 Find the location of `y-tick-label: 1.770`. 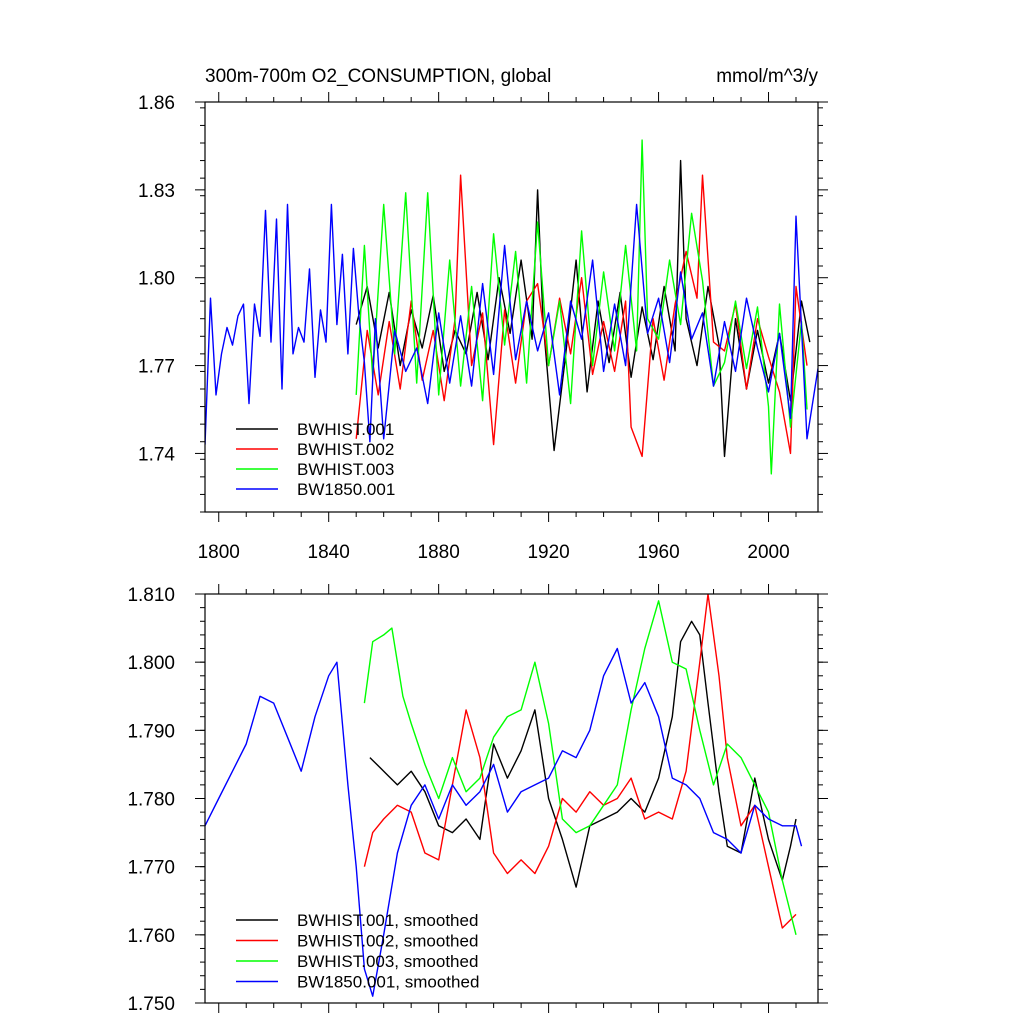

y-tick-label: 1.770 is located at coordinates (151, 868).